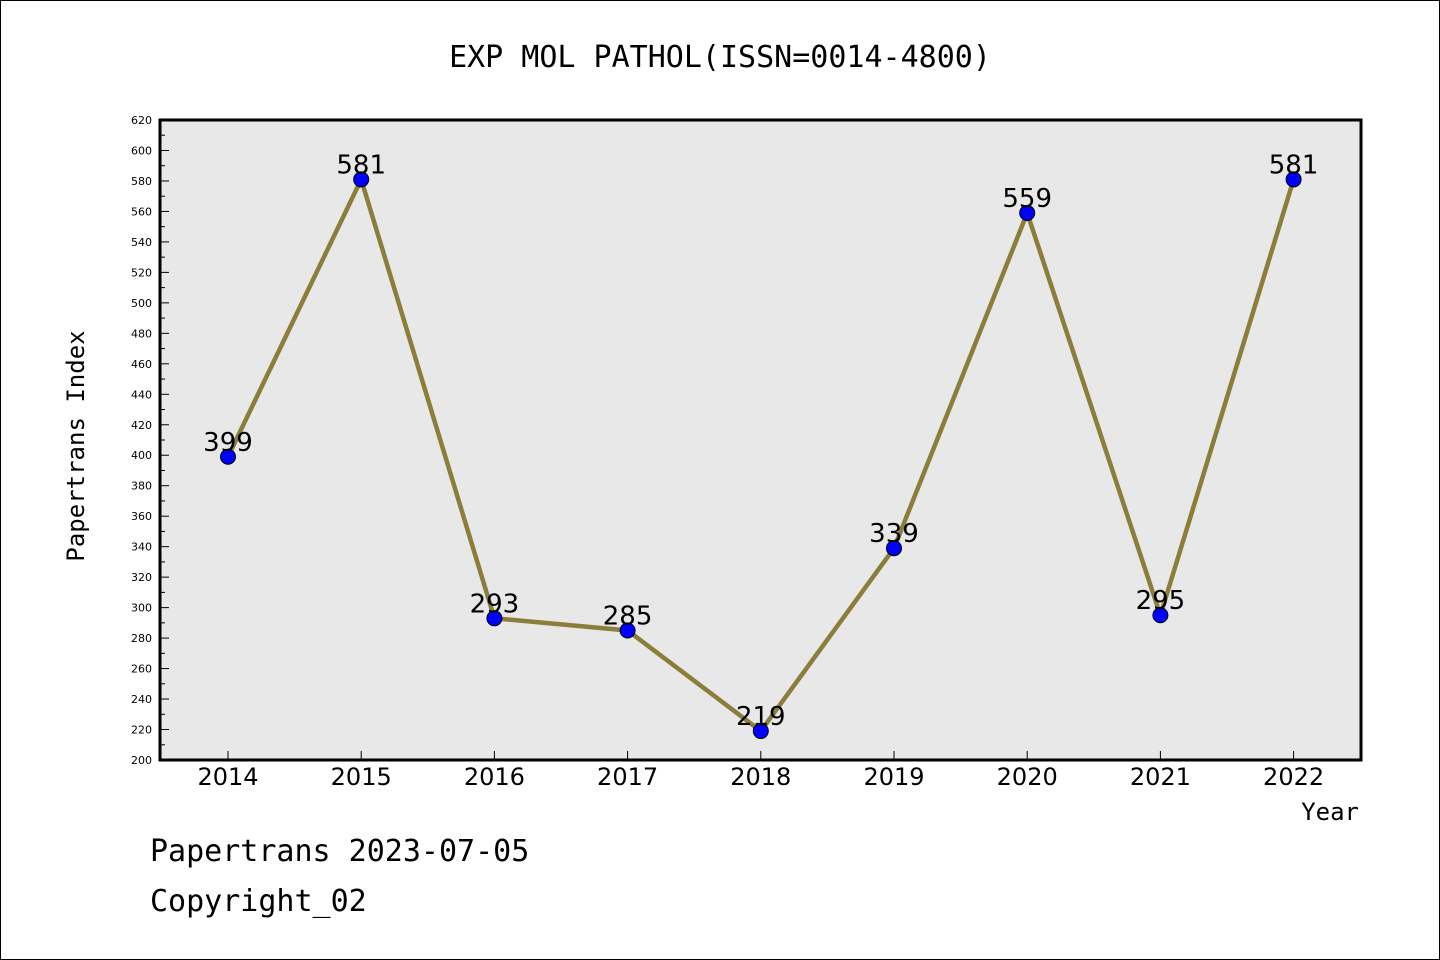 This screenshot has width=1440, height=960. I want to click on x-axis-label: Year, so click(1330, 812).